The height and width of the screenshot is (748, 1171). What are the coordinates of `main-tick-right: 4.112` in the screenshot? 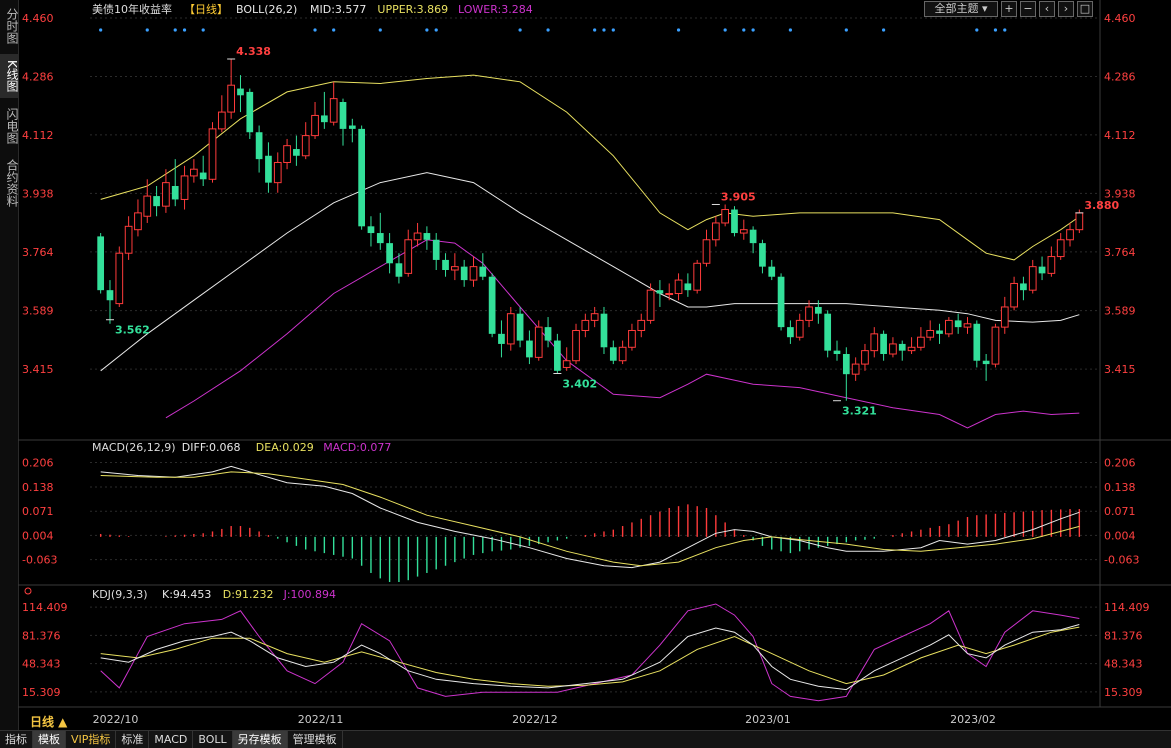 It's located at (1120, 135).